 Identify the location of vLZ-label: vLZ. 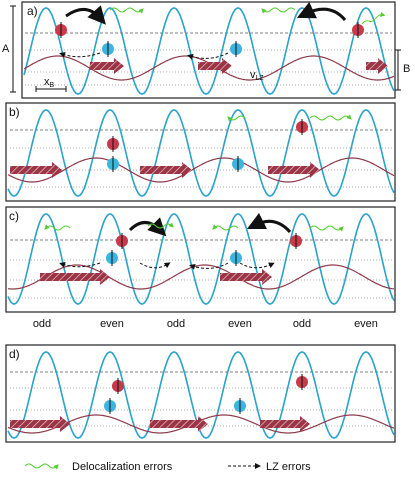
(257, 75).